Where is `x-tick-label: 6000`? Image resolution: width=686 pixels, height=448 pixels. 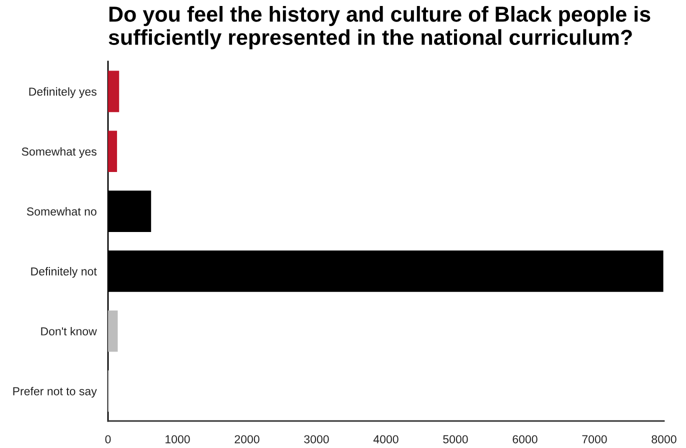 x-tick-label: 6000 is located at coordinates (525, 439).